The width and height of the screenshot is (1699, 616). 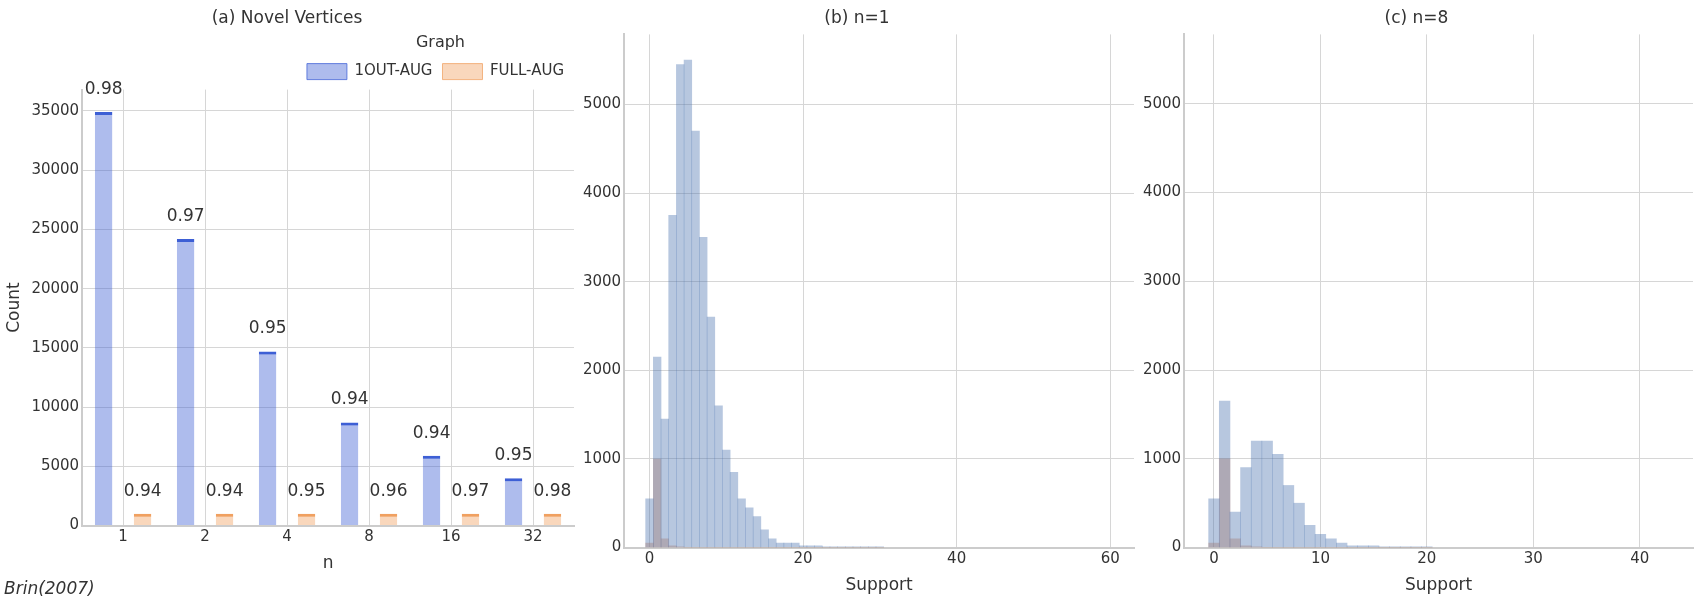 What do you see at coordinates (1110, 558) in the screenshot?
I see `x-tick-label: 60` at bounding box center [1110, 558].